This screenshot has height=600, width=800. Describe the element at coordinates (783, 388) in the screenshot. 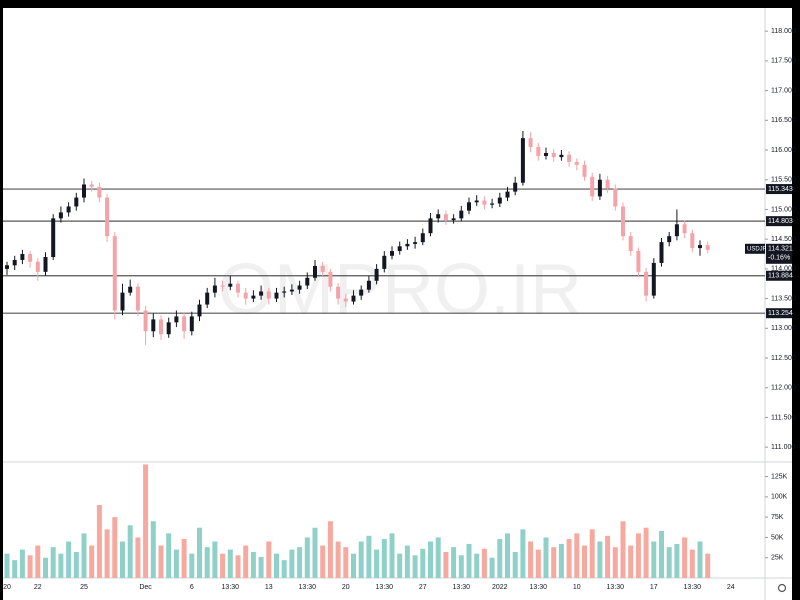

I see `y-tick-label: 112.000` at that location.